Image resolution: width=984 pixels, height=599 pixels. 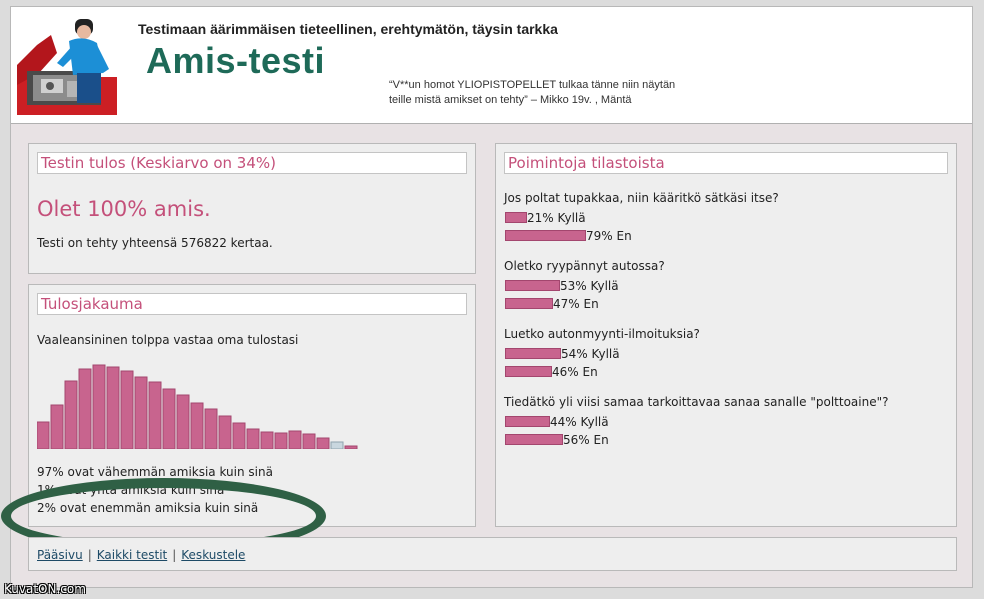 I want to click on statistics-heading: Poimintoja tilastoista, so click(x=726, y=163).